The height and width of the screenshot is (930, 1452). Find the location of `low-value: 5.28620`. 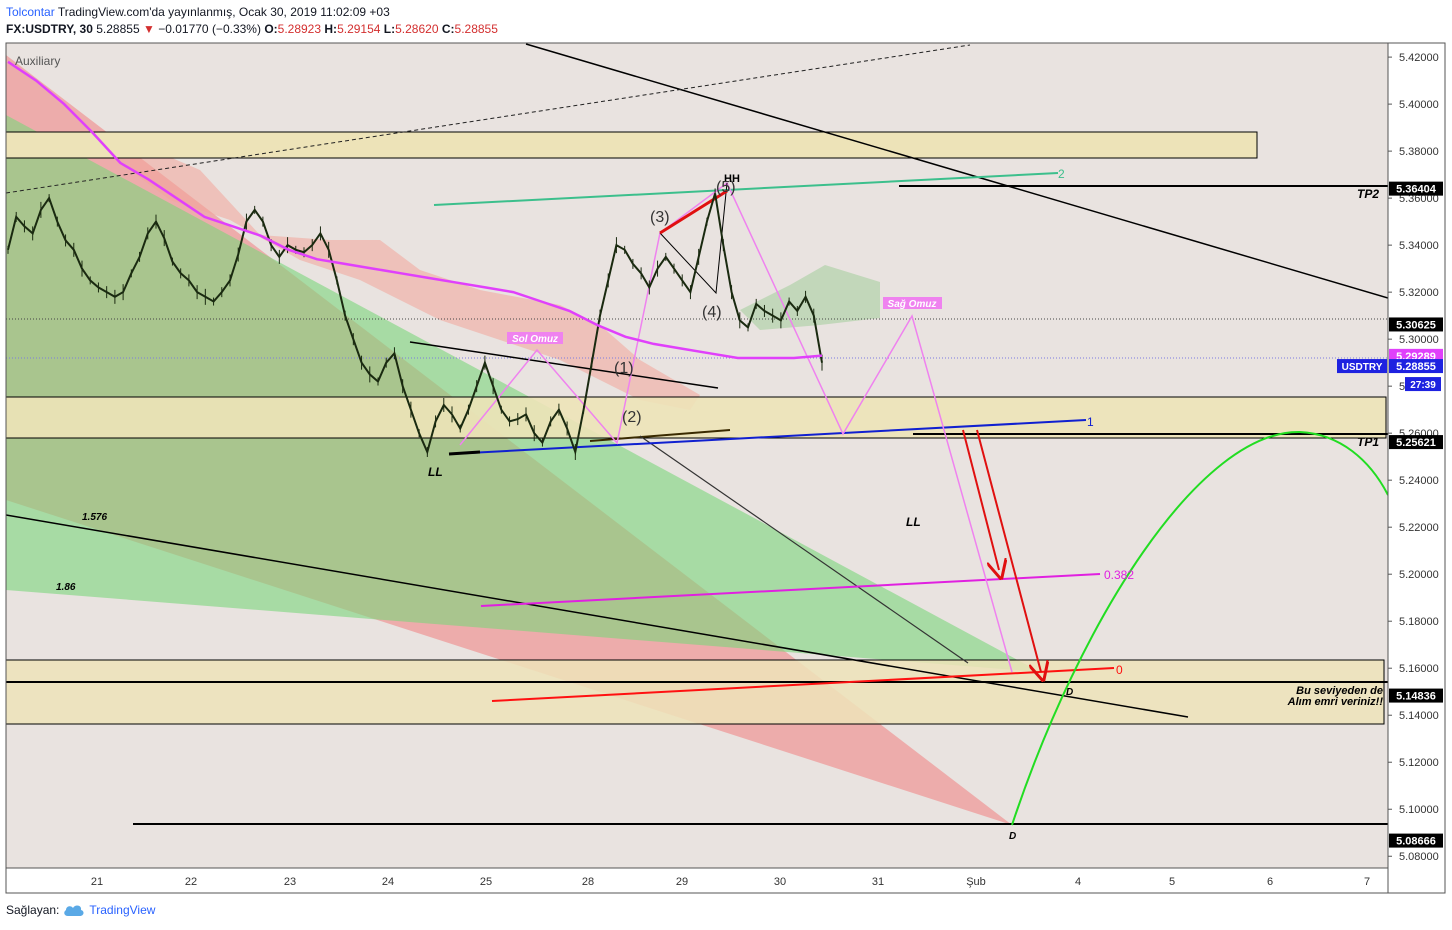

low-value: 5.28620 is located at coordinates (417, 29).